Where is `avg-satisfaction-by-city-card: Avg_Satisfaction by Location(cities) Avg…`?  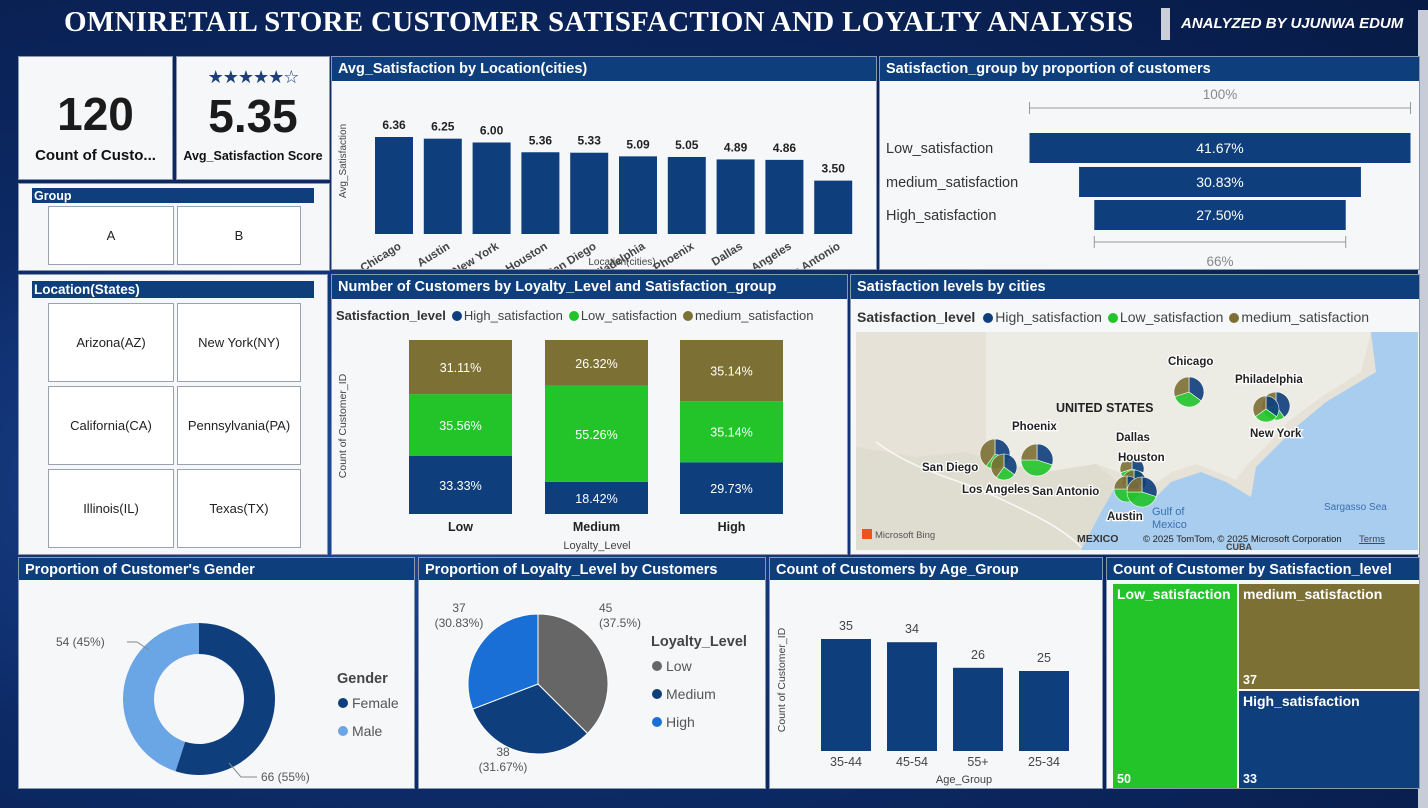
avg-satisfaction-by-city-card: Avg_Satisfaction by Location(cities) Avg… is located at coordinates (604, 163).